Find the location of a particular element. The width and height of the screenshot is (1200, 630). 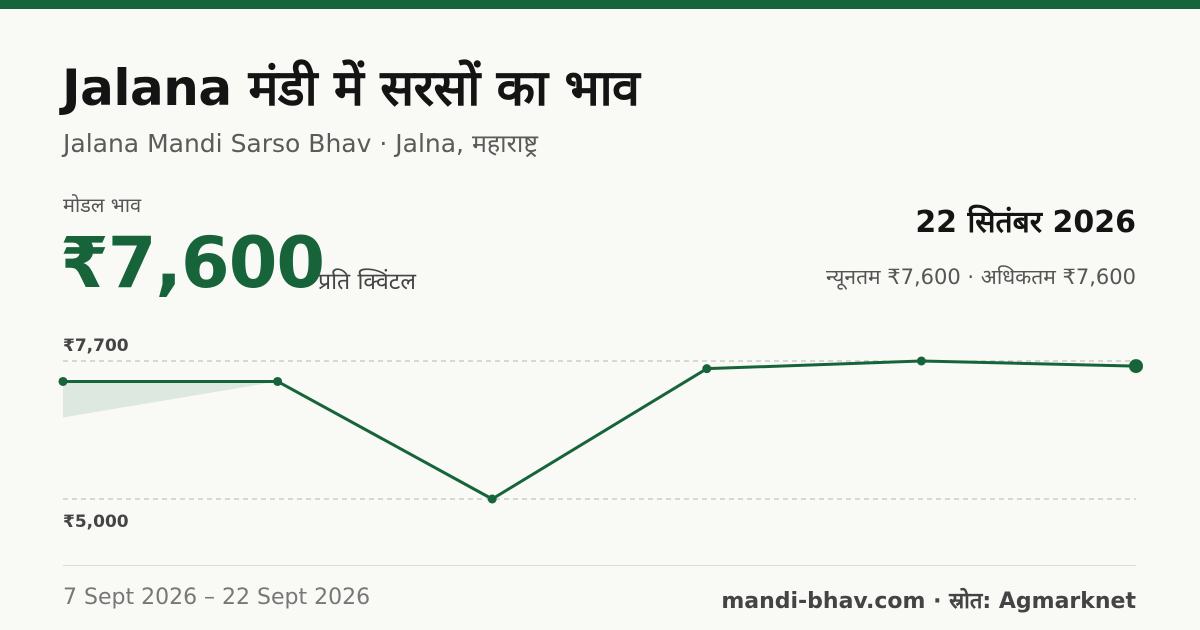

page-title: Jalana मंडी में सरसों का भाव is located at coordinates (351, 88).